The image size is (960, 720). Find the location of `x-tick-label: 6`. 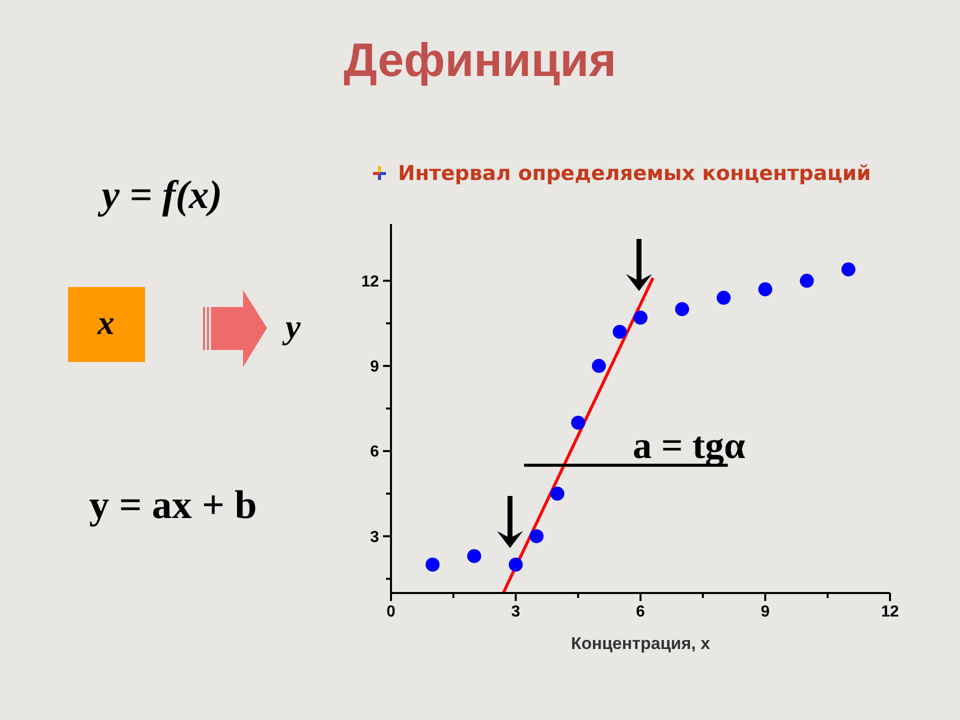

x-tick-label: 6 is located at coordinates (641, 611).